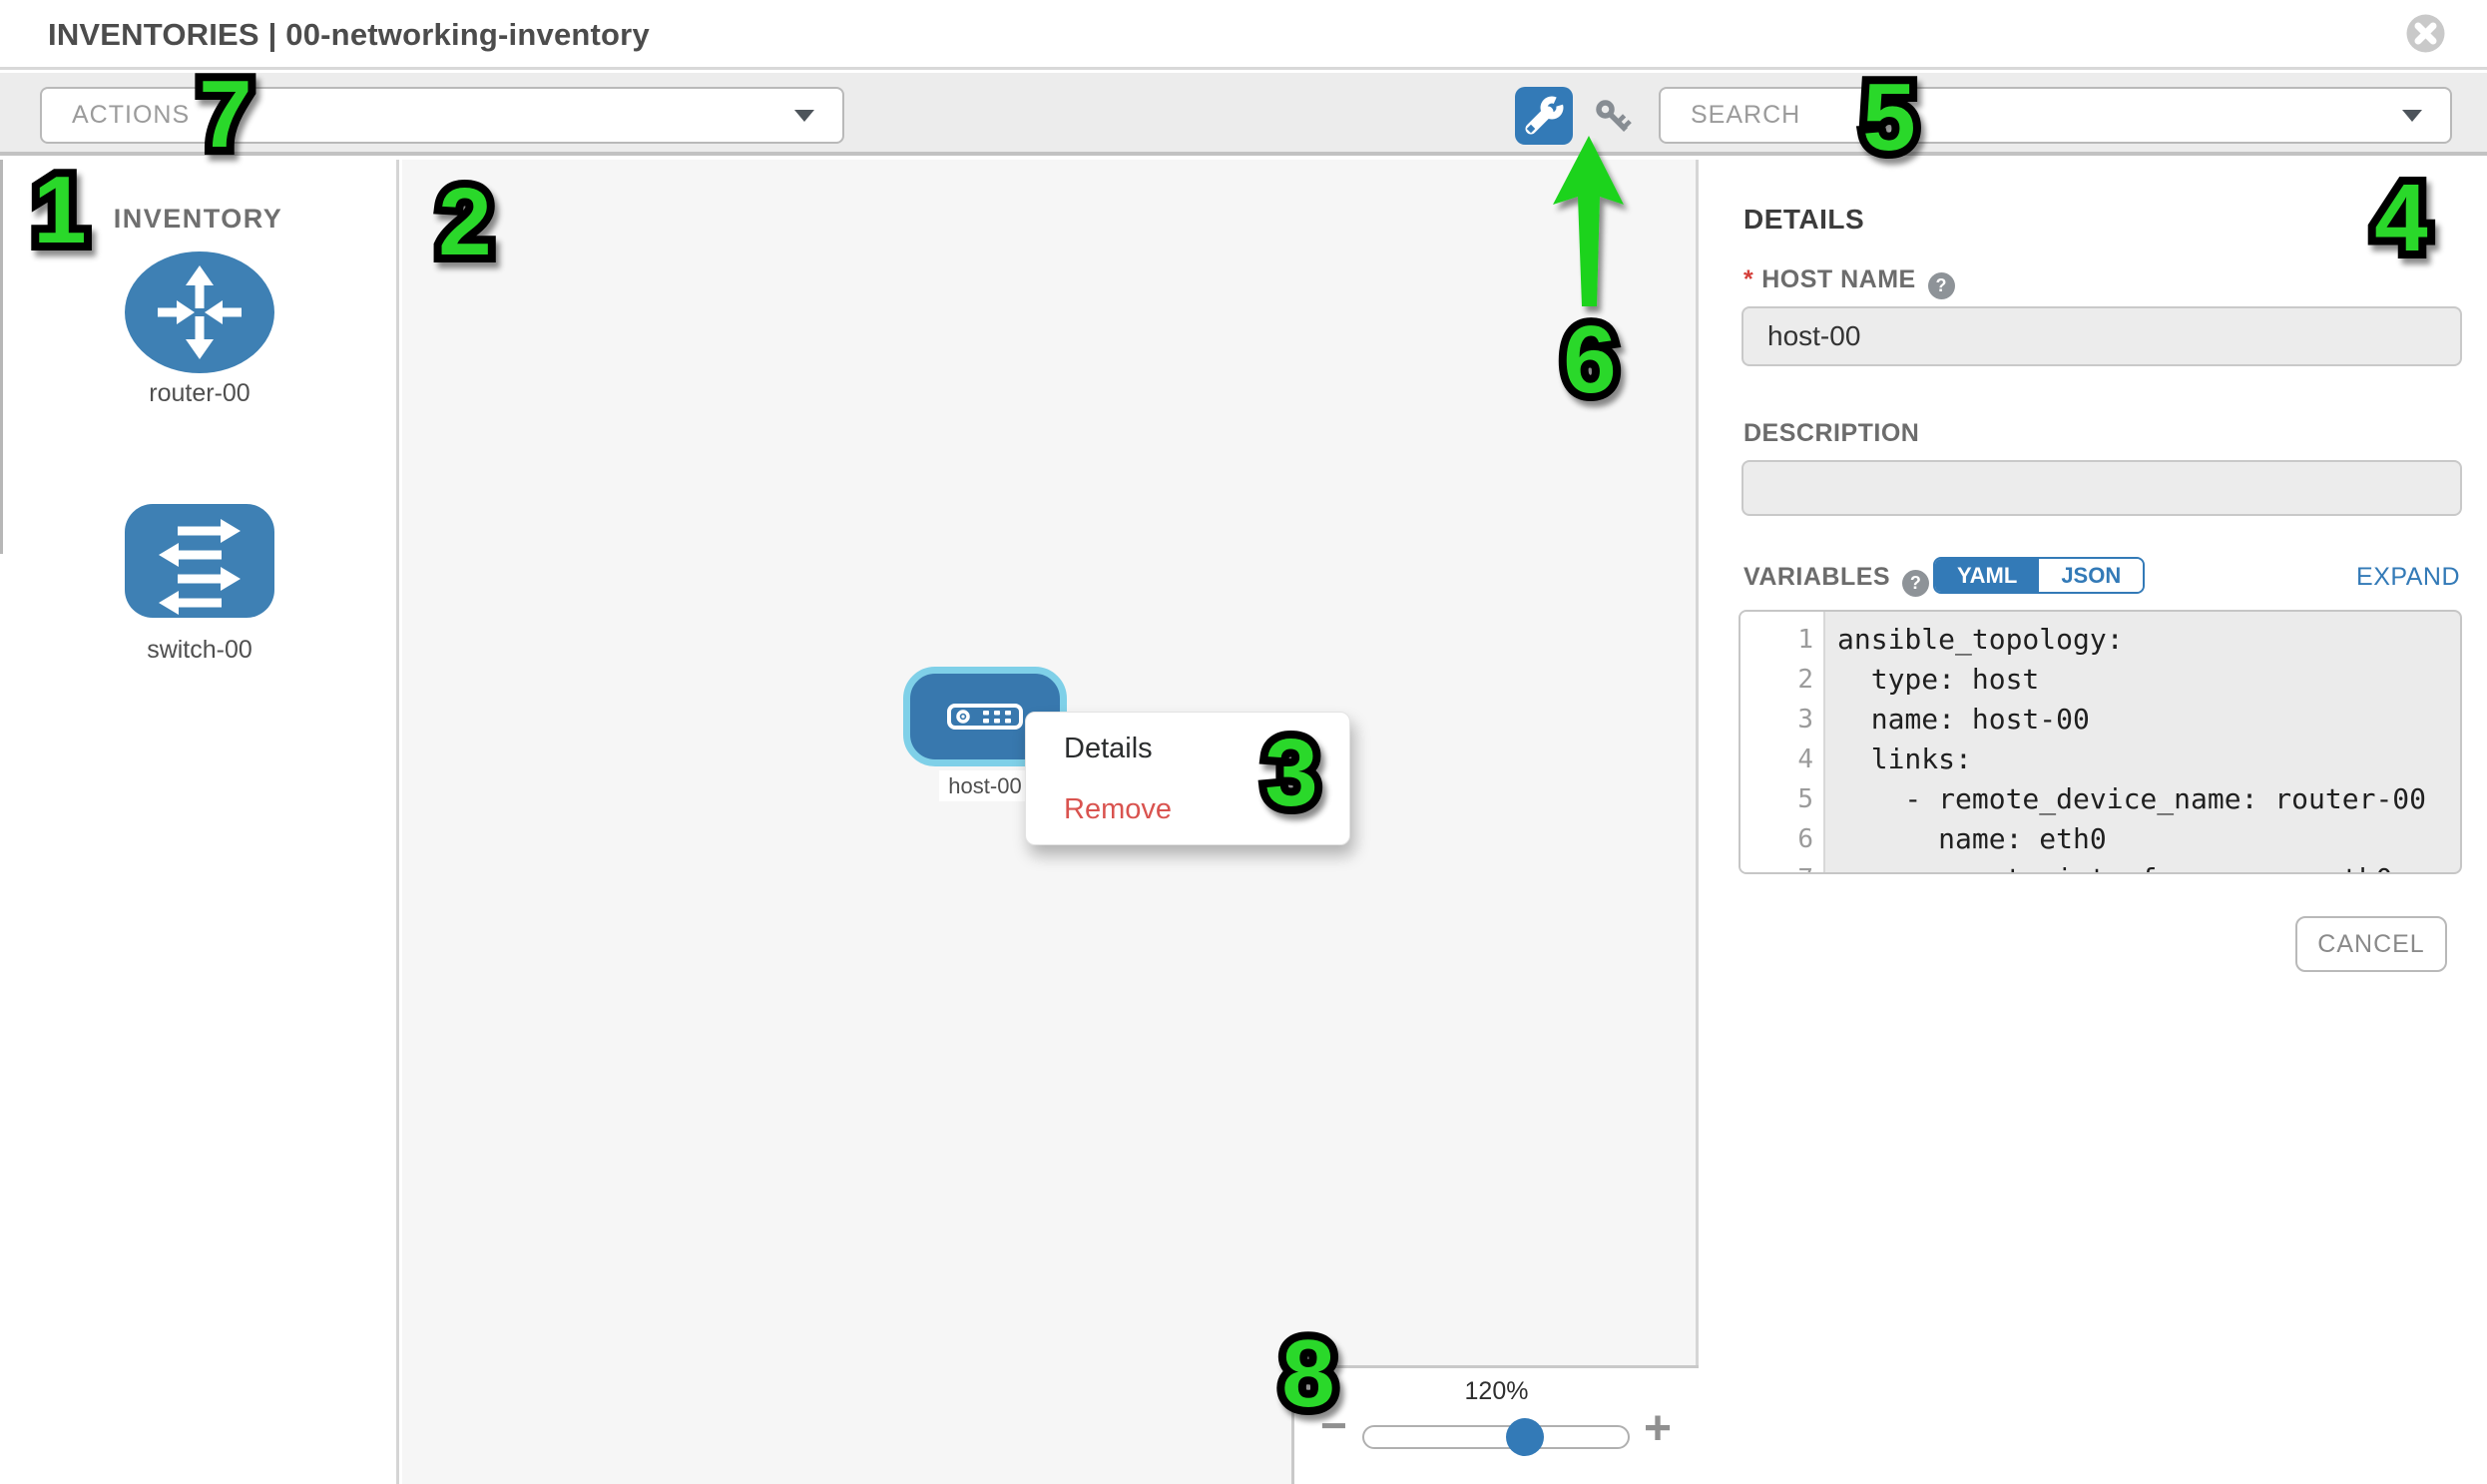  What do you see at coordinates (198, 219) in the screenshot?
I see `sidebar-title: INVENTORY` at bounding box center [198, 219].